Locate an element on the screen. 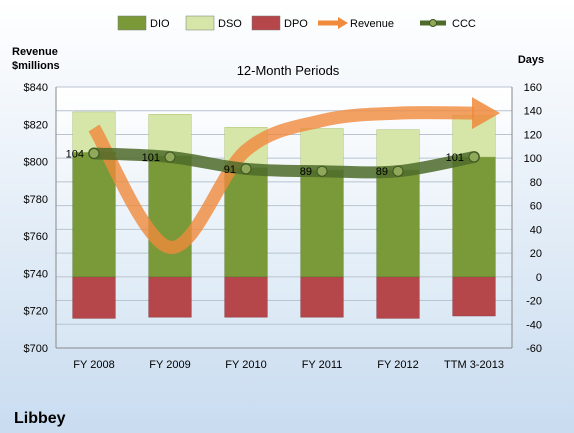 The image size is (574, 433). x-tick-label: FY 2012 is located at coordinates (397, 365).